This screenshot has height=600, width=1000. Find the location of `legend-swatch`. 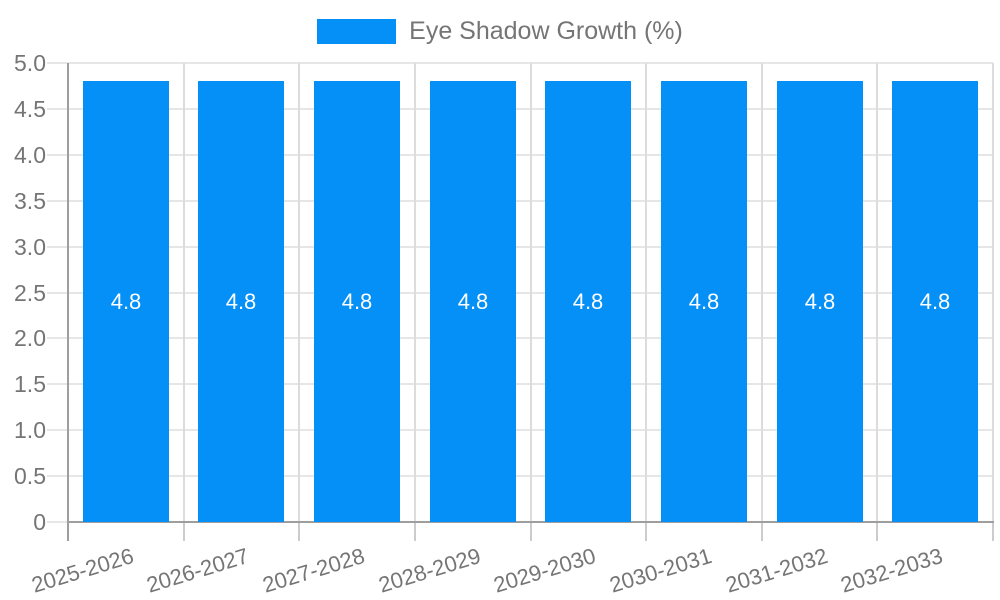

legend-swatch is located at coordinates (357, 31).